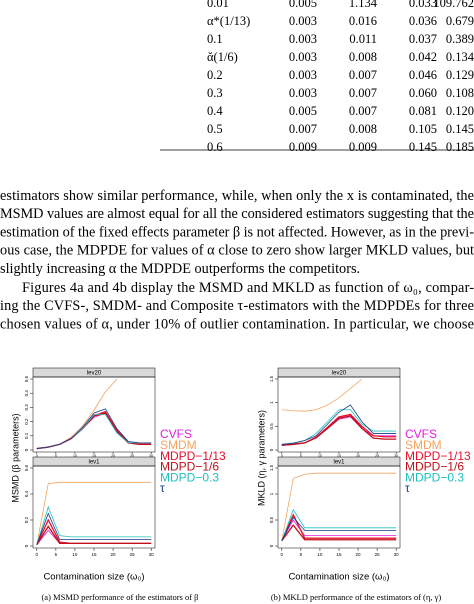 This screenshot has height=604, width=474. I want to click on legend-entry: SMDM, so click(178, 445).